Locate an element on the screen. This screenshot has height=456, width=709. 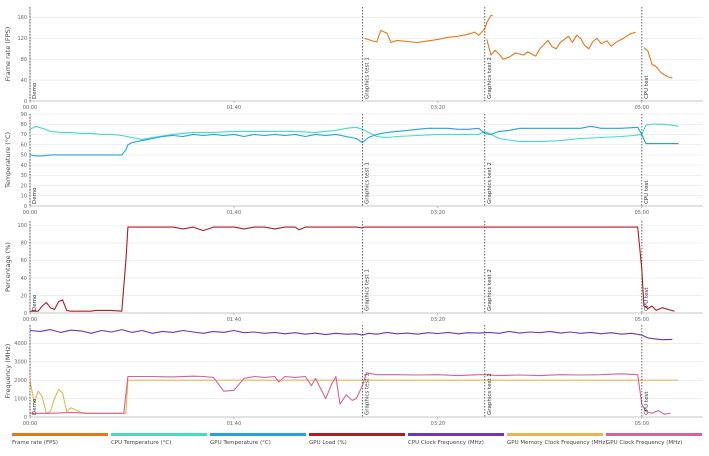
legend-item-label: GPU Clock Frequency (MHz) is located at coordinates (644, 443).